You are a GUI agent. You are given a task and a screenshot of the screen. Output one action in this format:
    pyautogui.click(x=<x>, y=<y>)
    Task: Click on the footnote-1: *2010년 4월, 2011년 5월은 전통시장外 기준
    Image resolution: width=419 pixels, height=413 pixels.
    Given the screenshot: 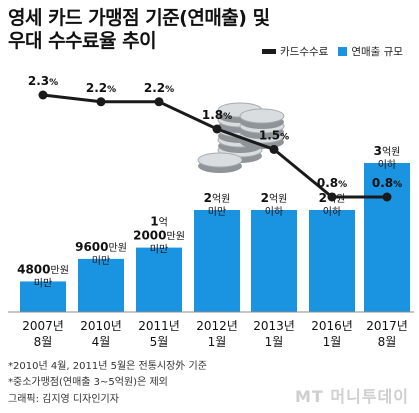 What is the action you would take?
    pyautogui.click(x=107, y=366)
    